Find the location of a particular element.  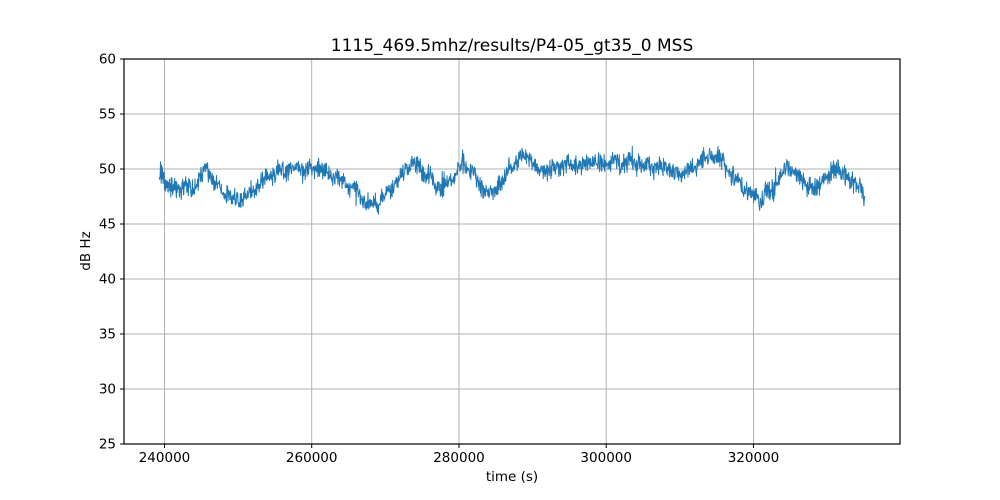

plot-title: 1115_469.5mhz/results/P4-05_gt35_0 MSS is located at coordinates (512, 46).